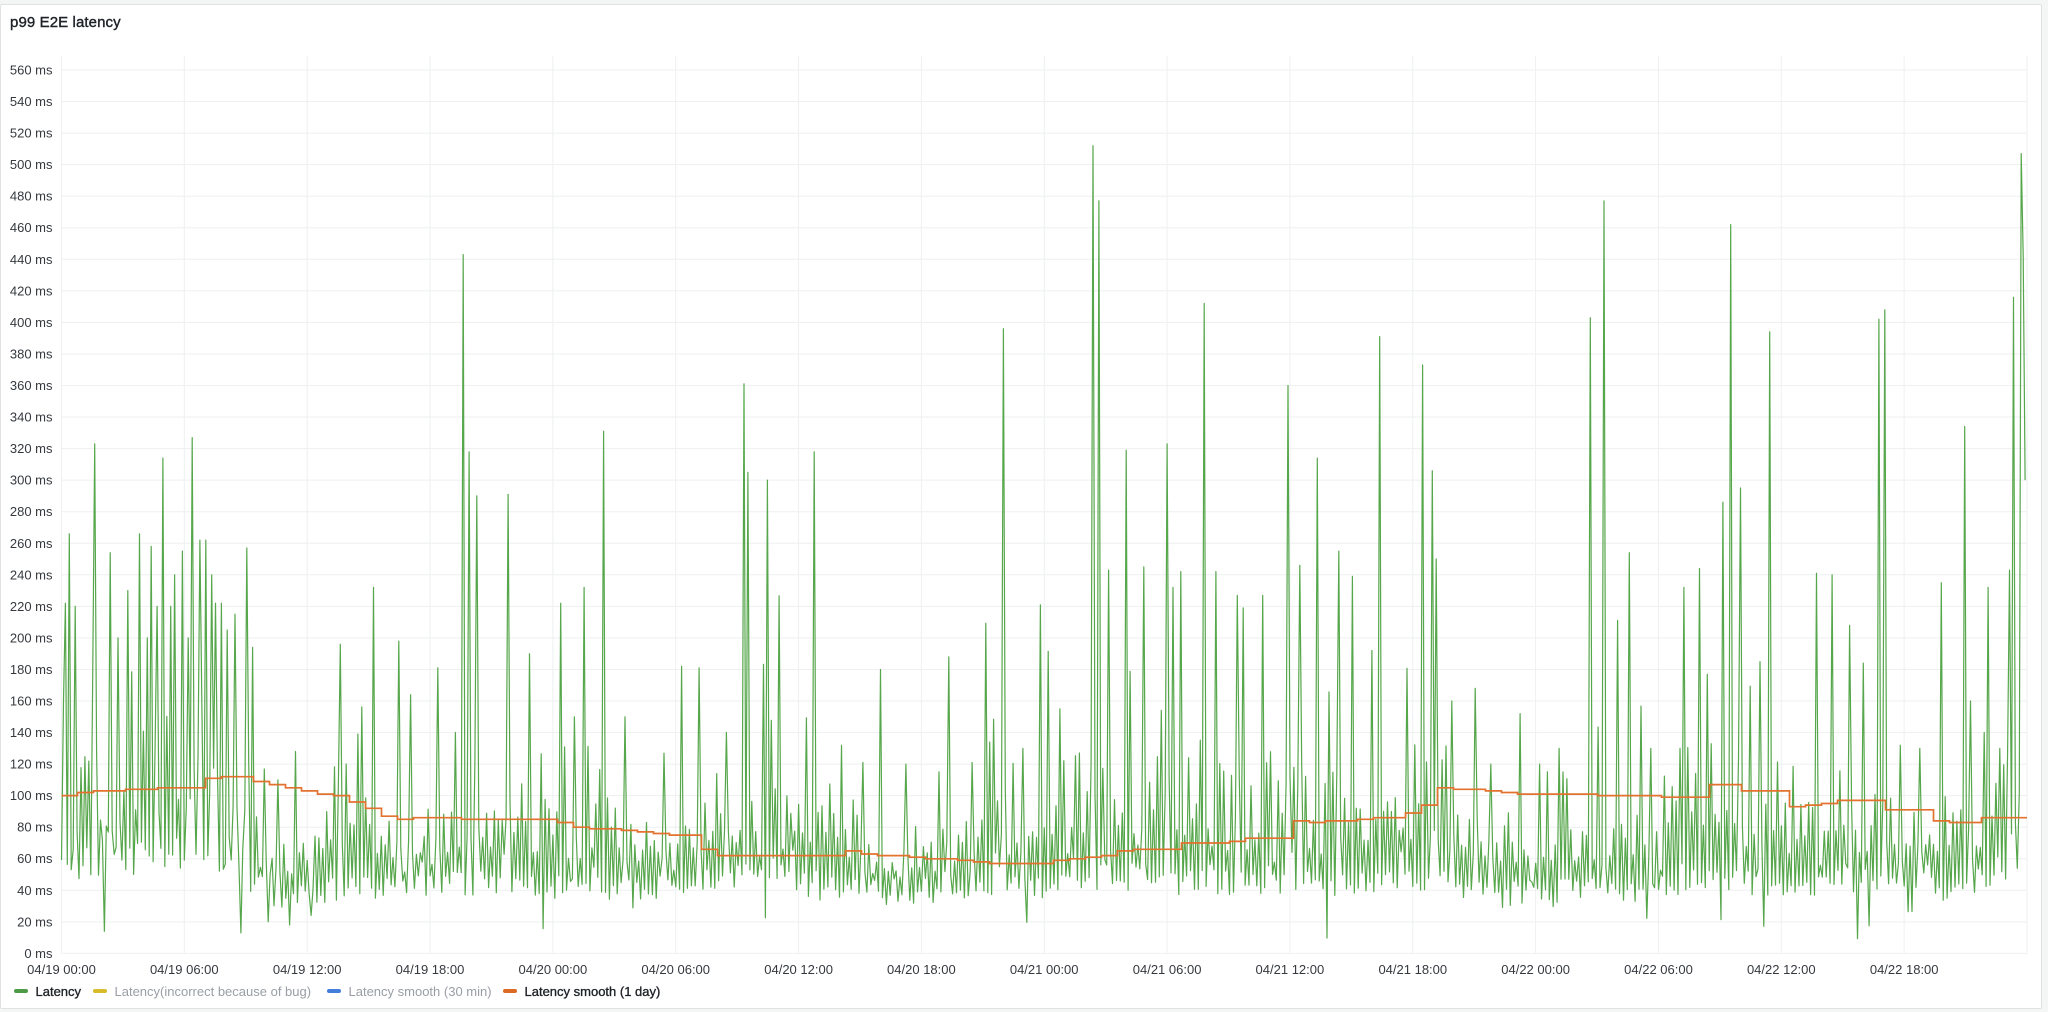 The image size is (2048, 1012). What do you see at coordinates (430, 969) in the screenshot?
I see `svg-text: 04/19 18:00` at bounding box center [430, 969].